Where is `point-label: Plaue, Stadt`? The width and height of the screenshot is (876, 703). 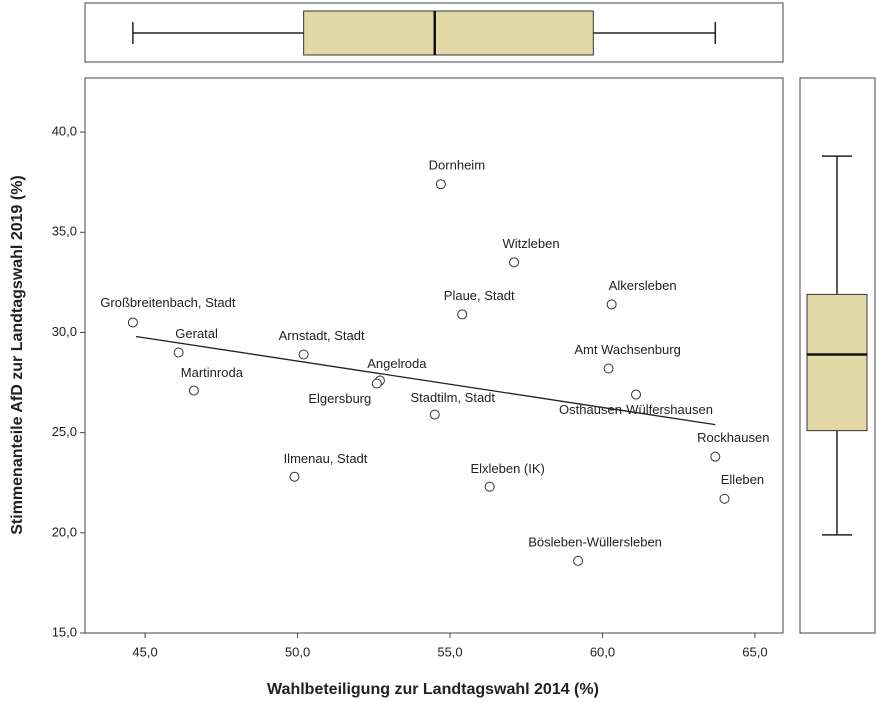 point-label: Plaue, Stadt is located at coordinates (479, 295).